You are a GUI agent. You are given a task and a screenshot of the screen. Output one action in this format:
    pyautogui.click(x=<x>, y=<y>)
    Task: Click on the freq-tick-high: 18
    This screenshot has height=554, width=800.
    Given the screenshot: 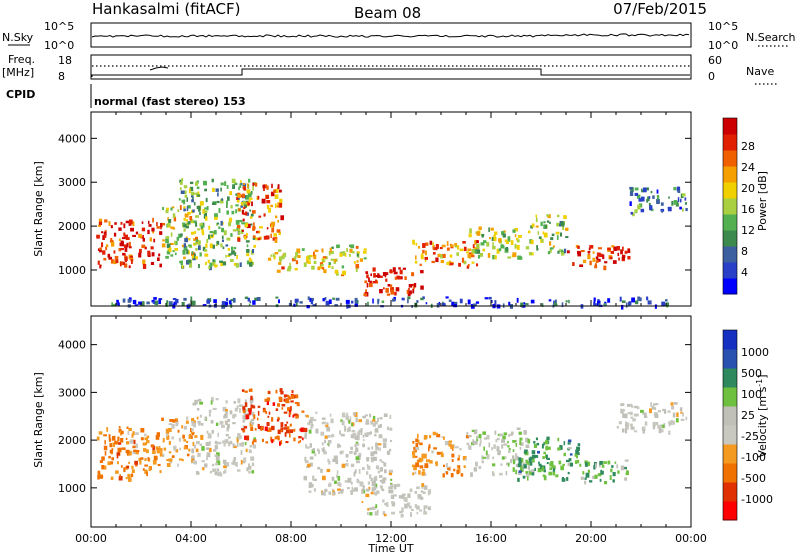 What is the action you would take?
    pyautogui.click(x=65, y=60)
    